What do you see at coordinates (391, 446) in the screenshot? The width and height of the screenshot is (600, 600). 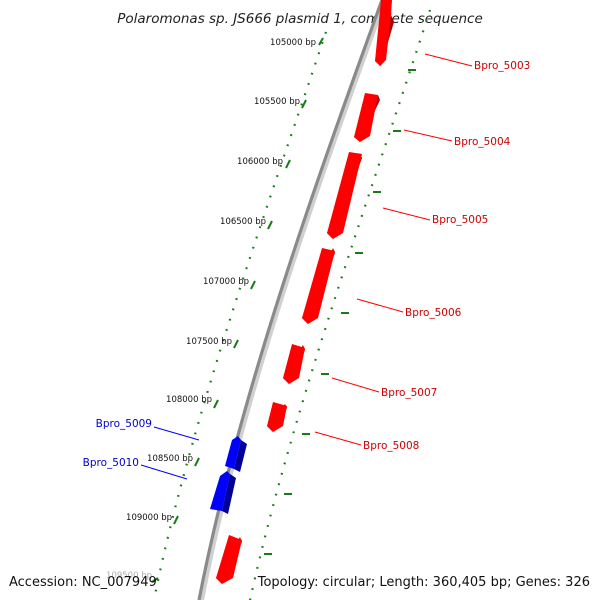 I see `gene-label-bpro-5008: Bpro_5008` at bounding box center [391, 446].